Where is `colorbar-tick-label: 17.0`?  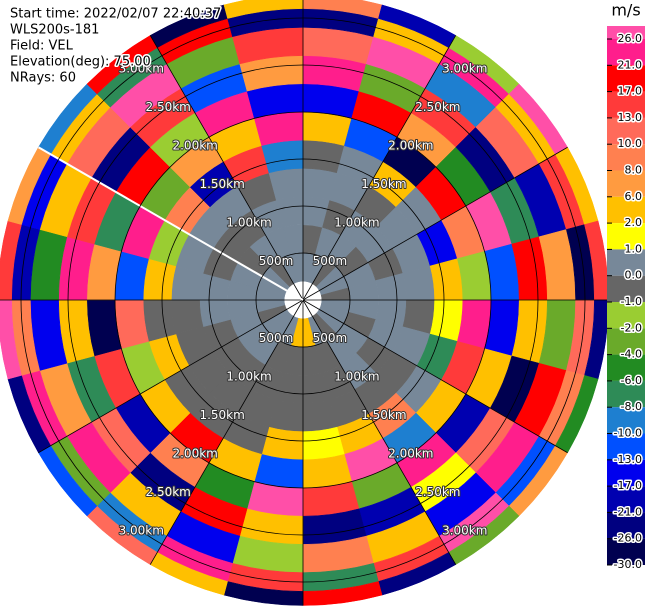 colorbar-tick-label: 17.0 is located at coordinates (630, 91).